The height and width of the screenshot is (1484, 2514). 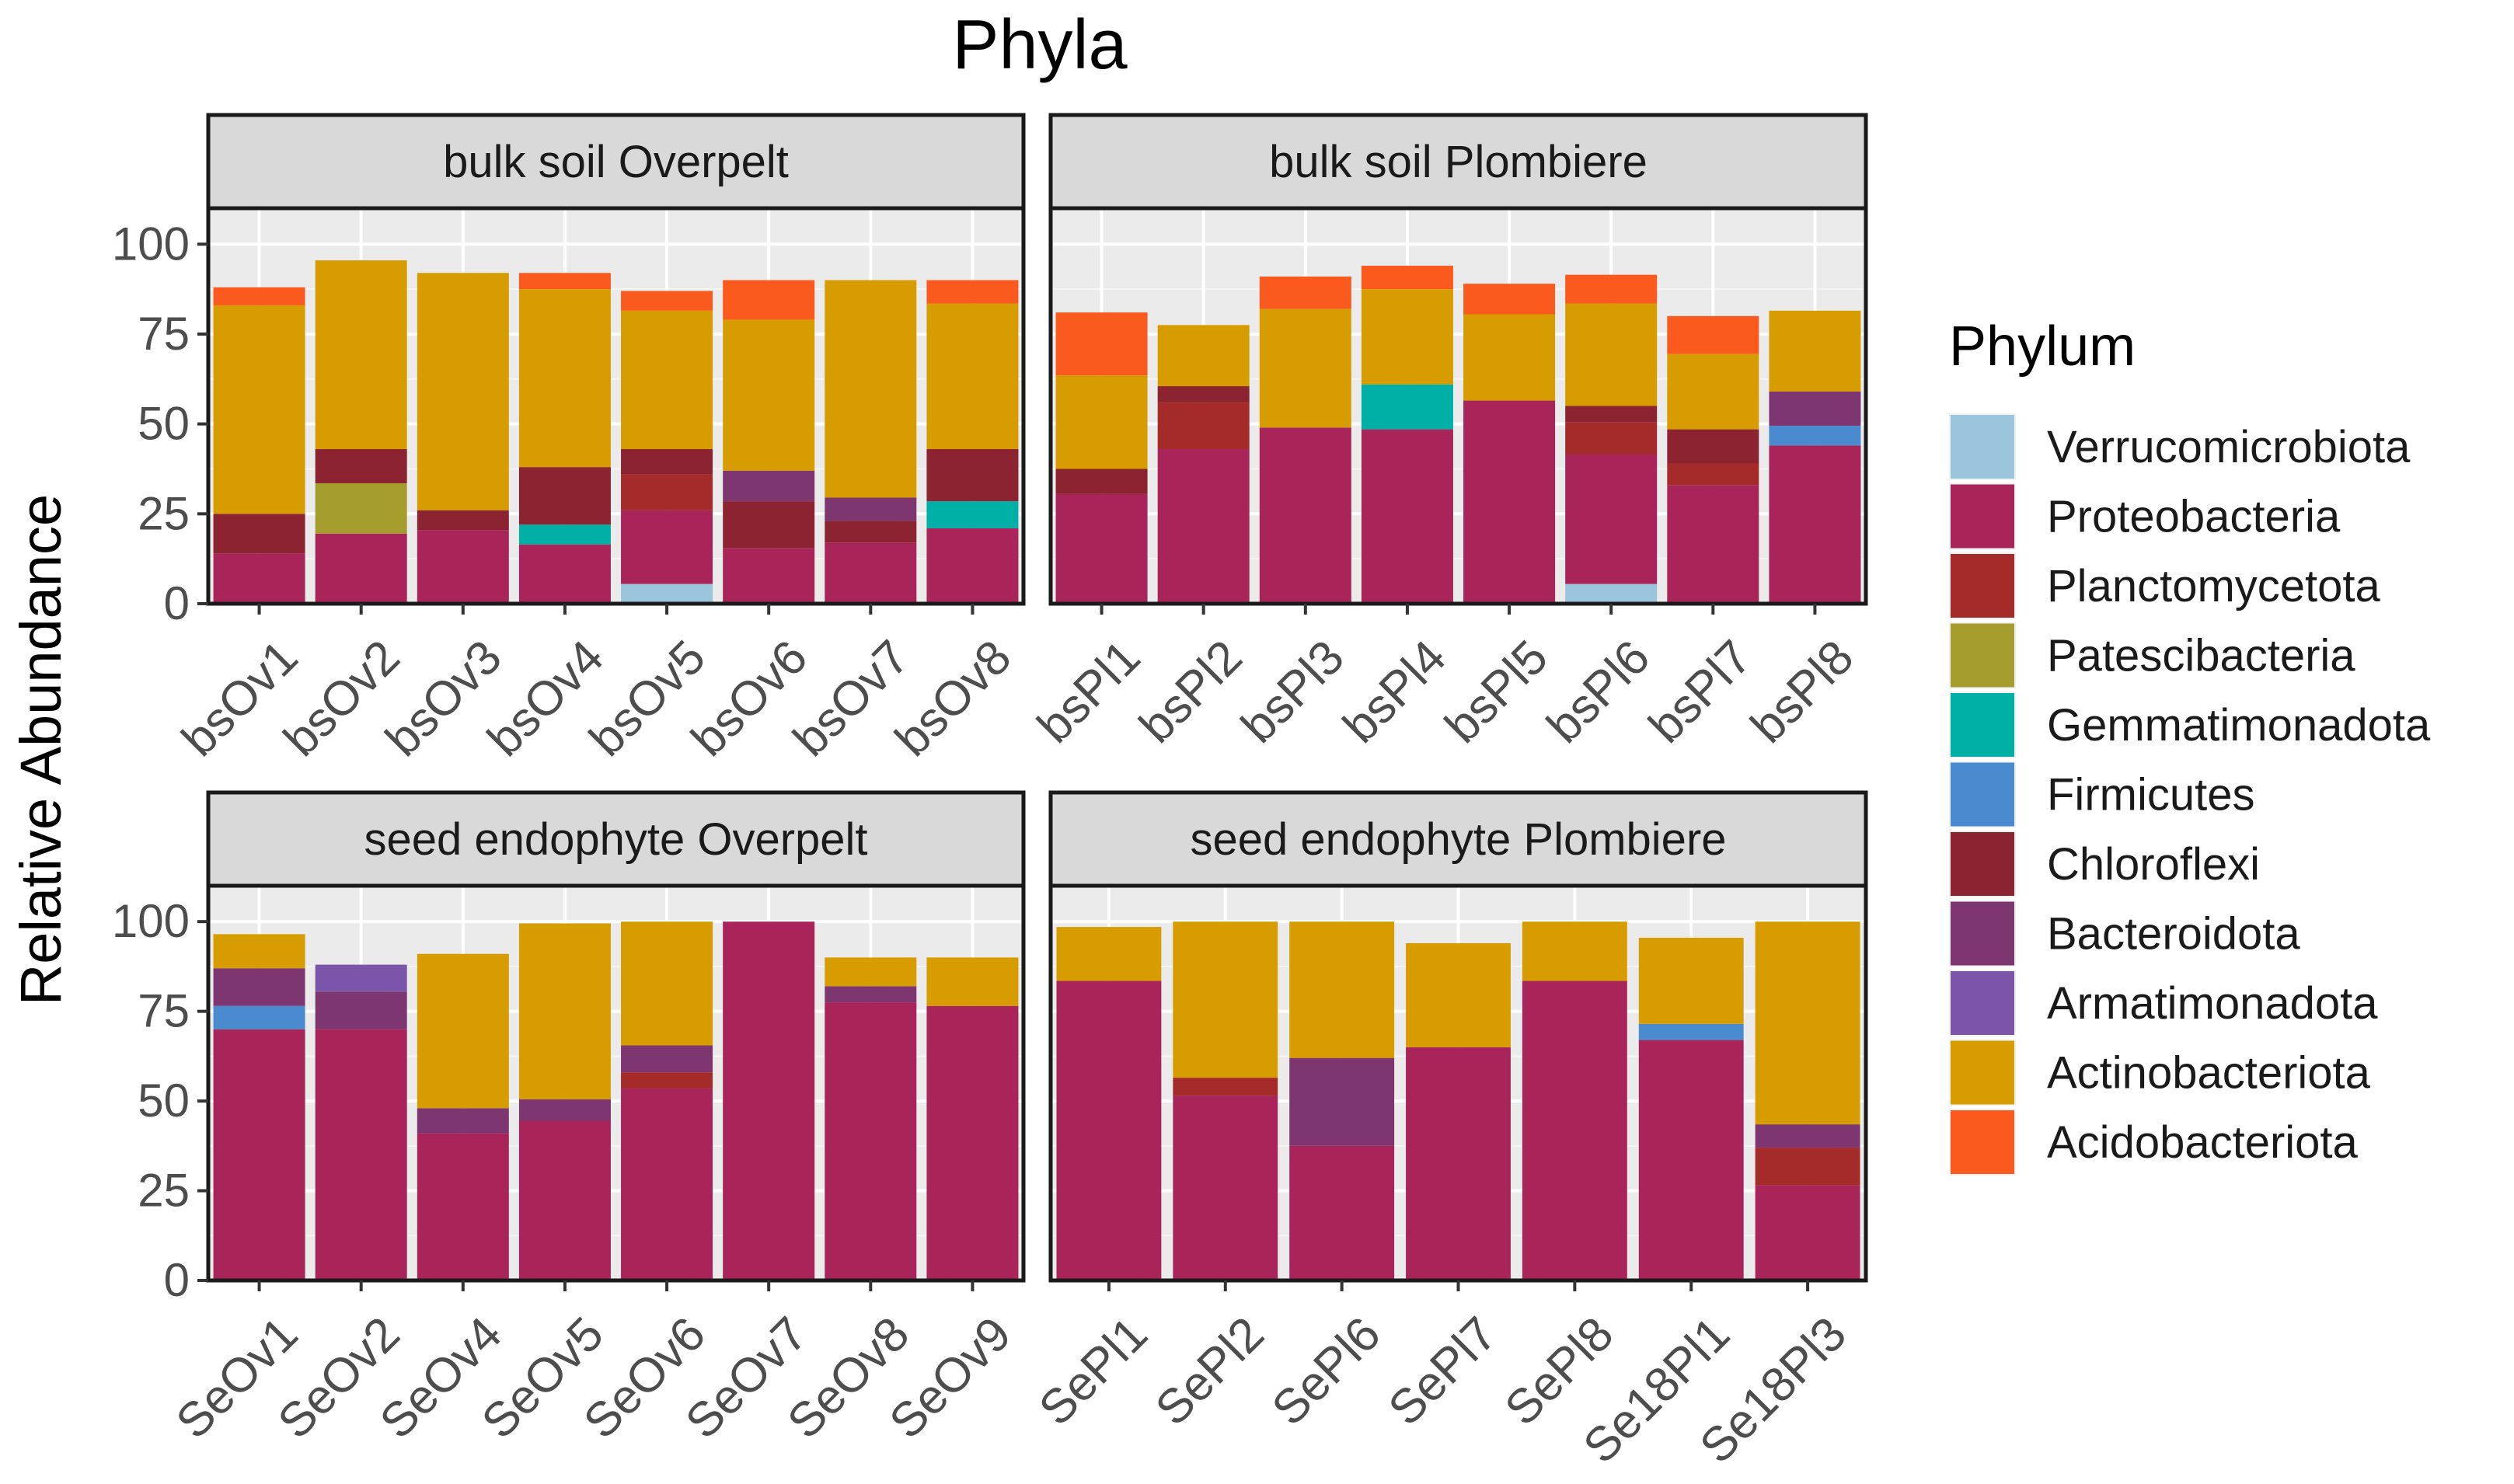 I want to click on legend-item: Bacteroidota, so click(x=2124, y=933).